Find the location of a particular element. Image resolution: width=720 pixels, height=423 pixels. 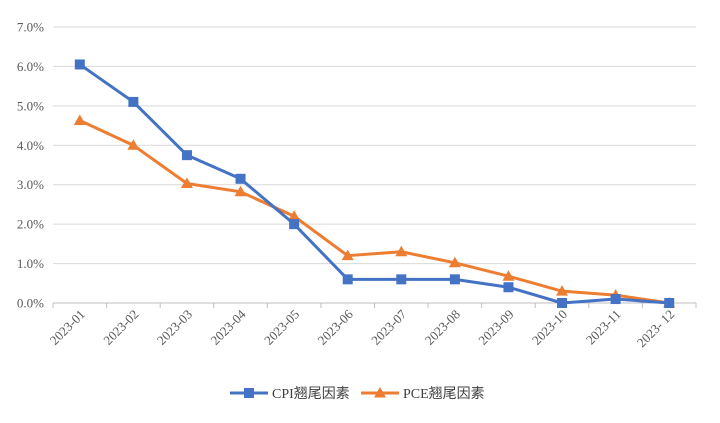

x-tick-label: 2023-01 is located at coordinates (67, 327).